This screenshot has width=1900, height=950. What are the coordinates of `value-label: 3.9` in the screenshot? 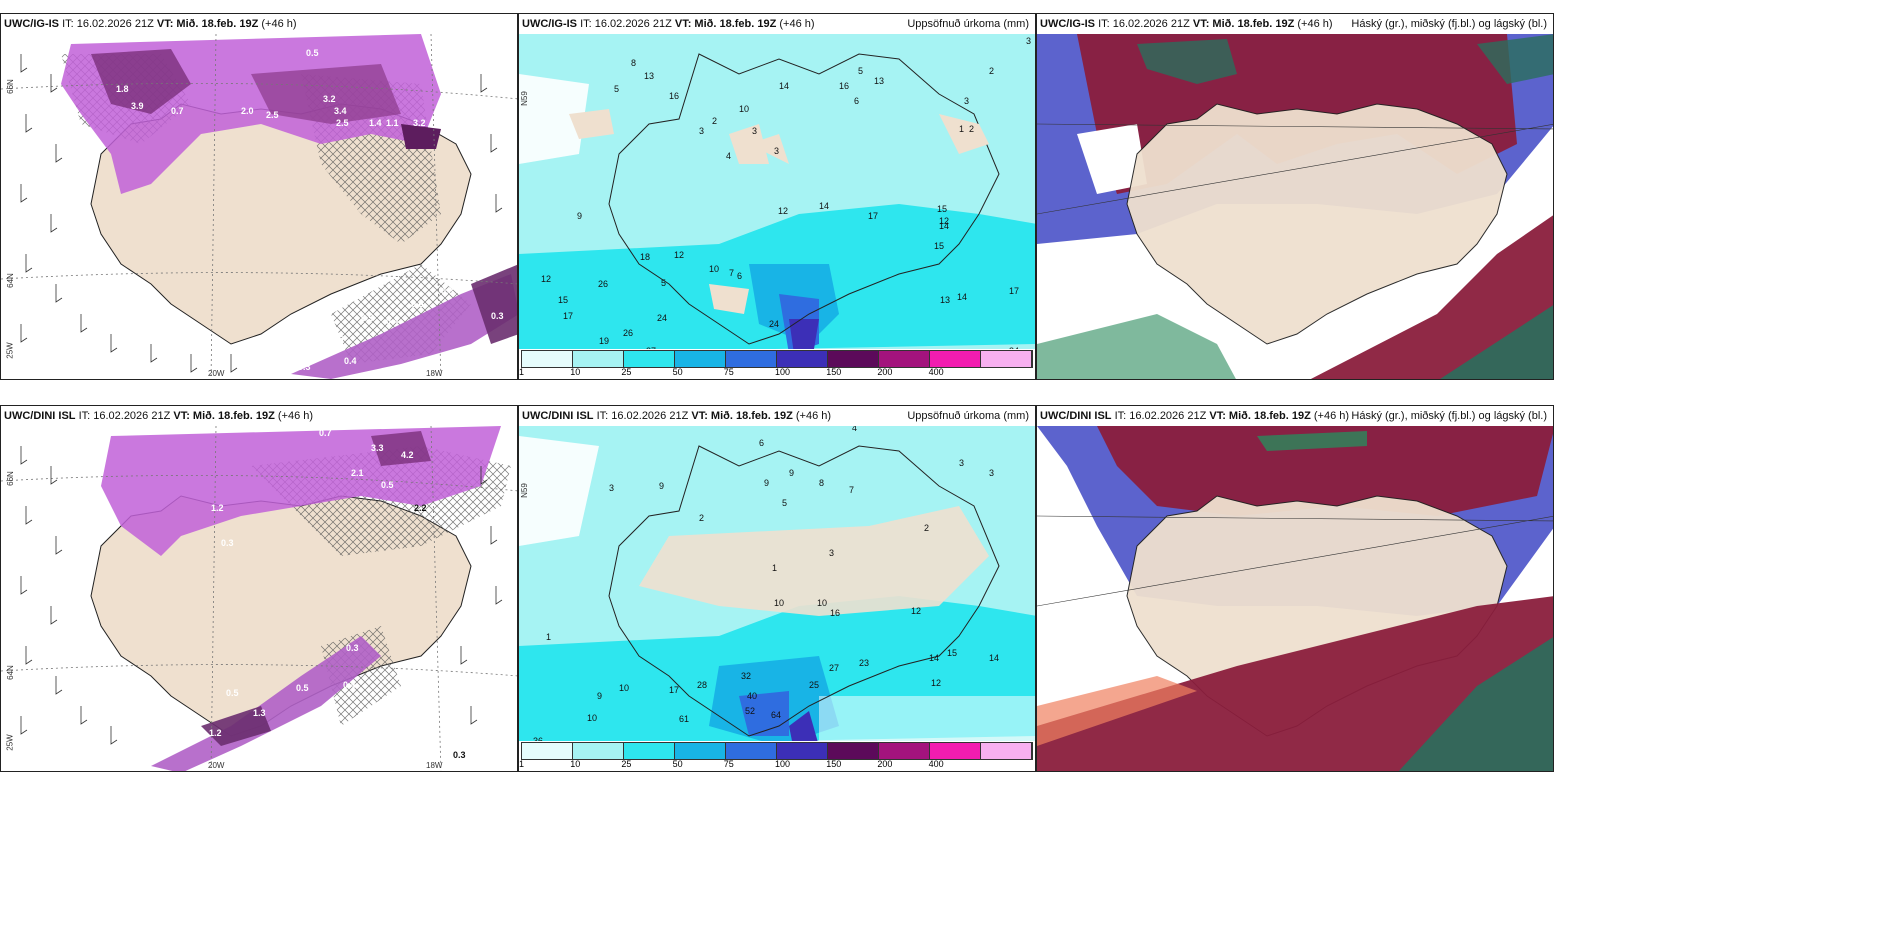 It's located at (137, 106).